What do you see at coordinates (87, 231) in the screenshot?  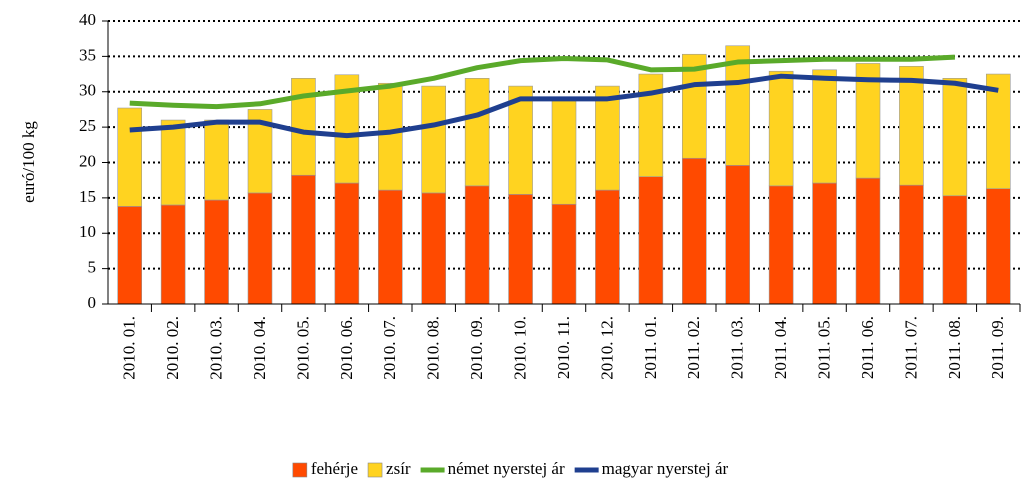 I see `y-tick-label: 10` at bounding box center [87, 231].